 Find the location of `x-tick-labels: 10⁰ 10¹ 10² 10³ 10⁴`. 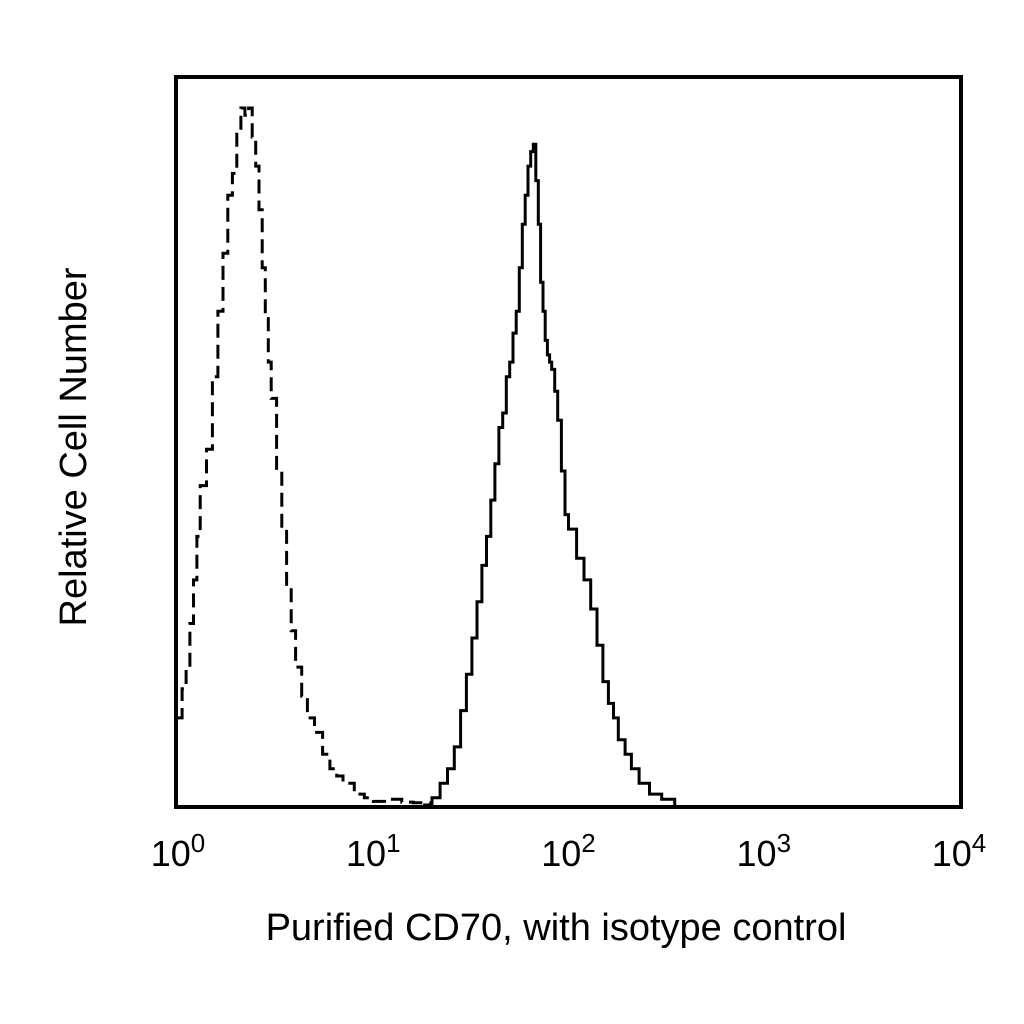

x-tick-labels: 10⁰ 10¹ 10² 10³ 10⁴ is located at coordinates (569, 851).